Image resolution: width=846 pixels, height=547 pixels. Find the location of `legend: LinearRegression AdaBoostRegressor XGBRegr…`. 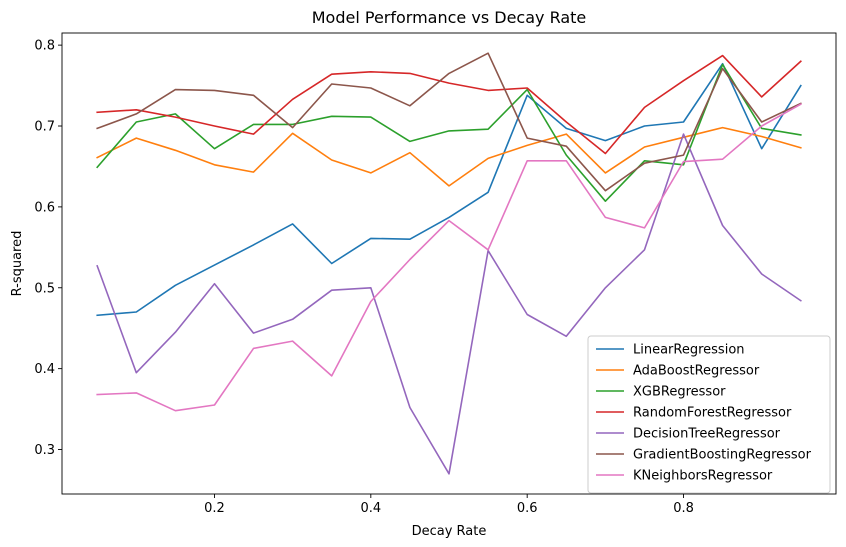

legend: LinearRegression AdaBoostRegressor XGBRegr… is located at coordinates (709, 414).